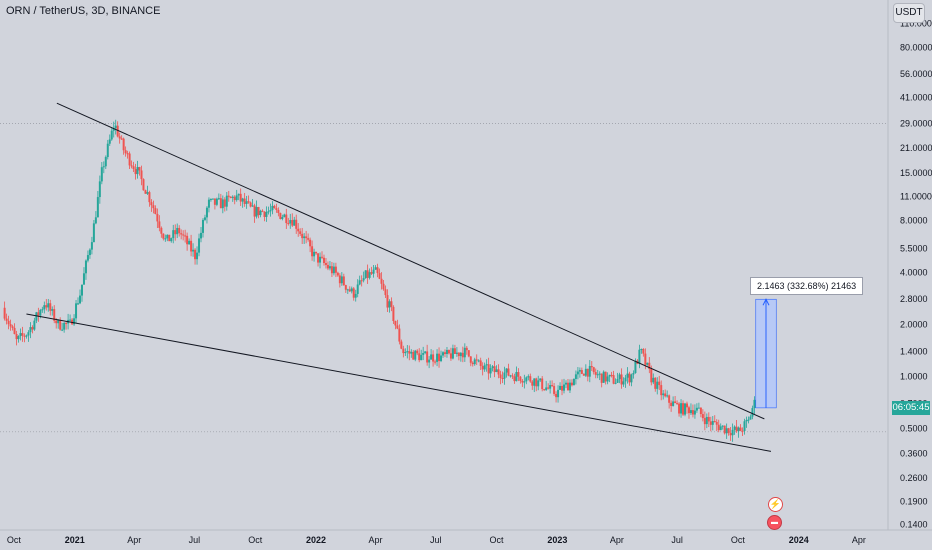  Describe the element at coordinates (916, 148) in the screenshot. I see `y-tick-label: 21.0000` at that location.